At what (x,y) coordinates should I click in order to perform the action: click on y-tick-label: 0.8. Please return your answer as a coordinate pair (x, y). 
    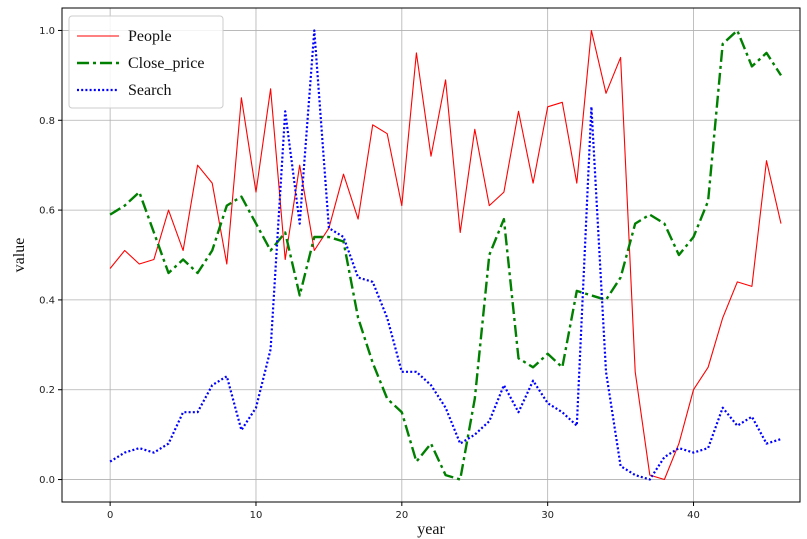
    Looking at the image, I should click on (47, 121).